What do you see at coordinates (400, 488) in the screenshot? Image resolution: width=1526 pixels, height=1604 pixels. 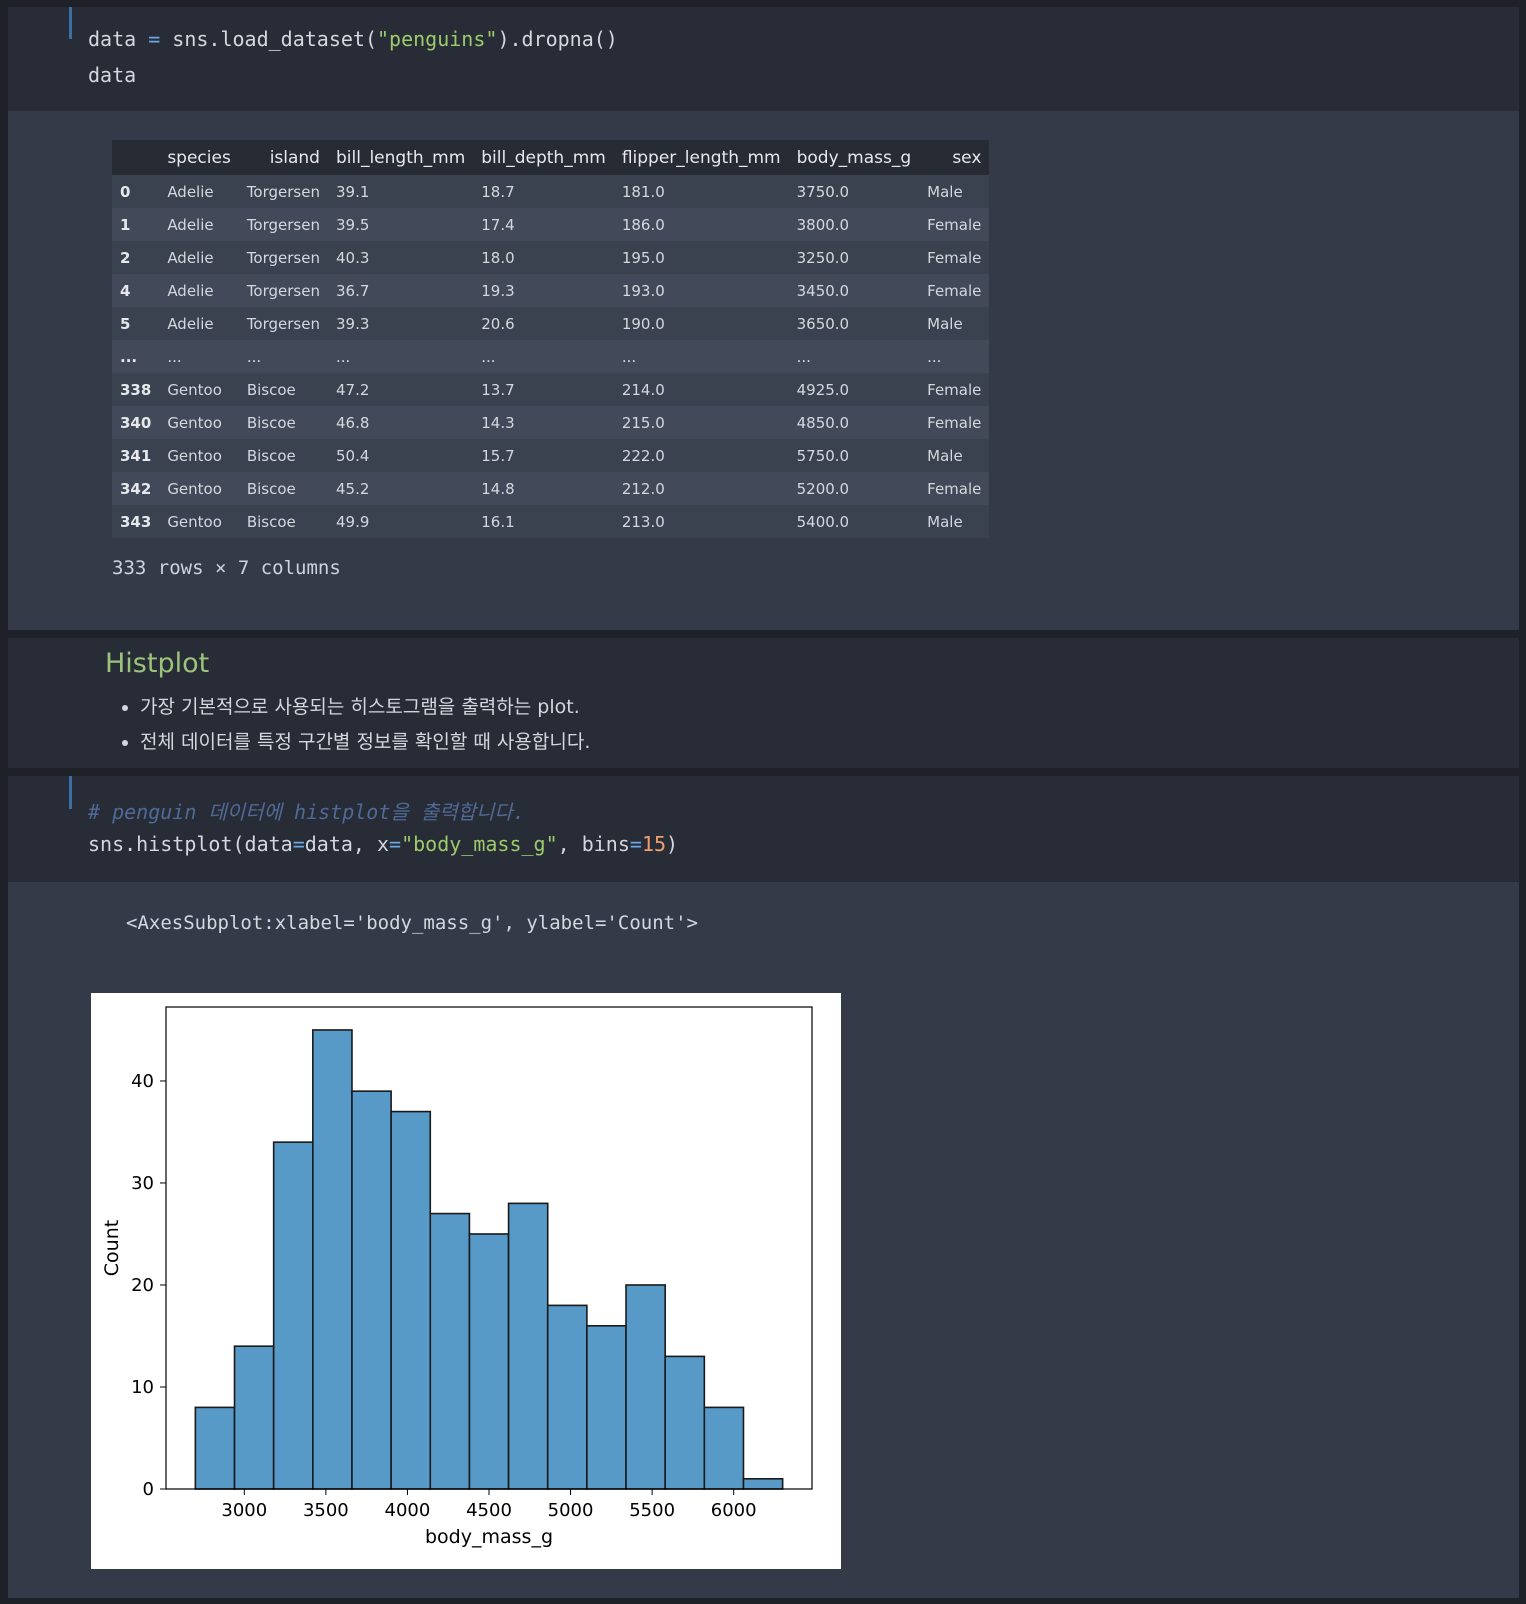 I see `table-cell: 45.2` at bounding box center [400, 488].